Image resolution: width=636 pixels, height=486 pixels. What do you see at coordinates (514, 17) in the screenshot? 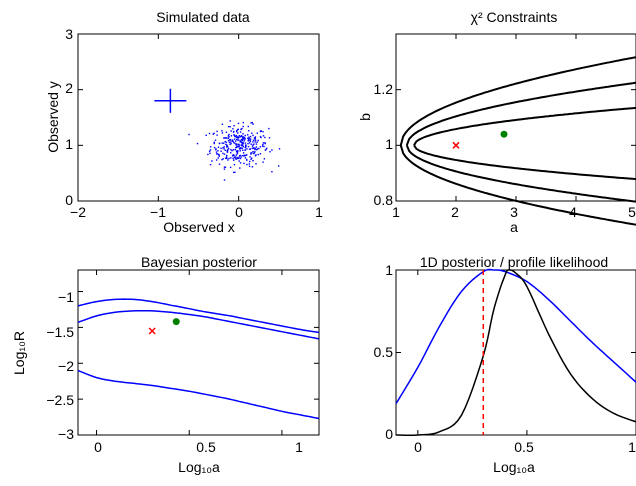
I see `chart-title: χ² Constraints` at bounding box center [514, 17].